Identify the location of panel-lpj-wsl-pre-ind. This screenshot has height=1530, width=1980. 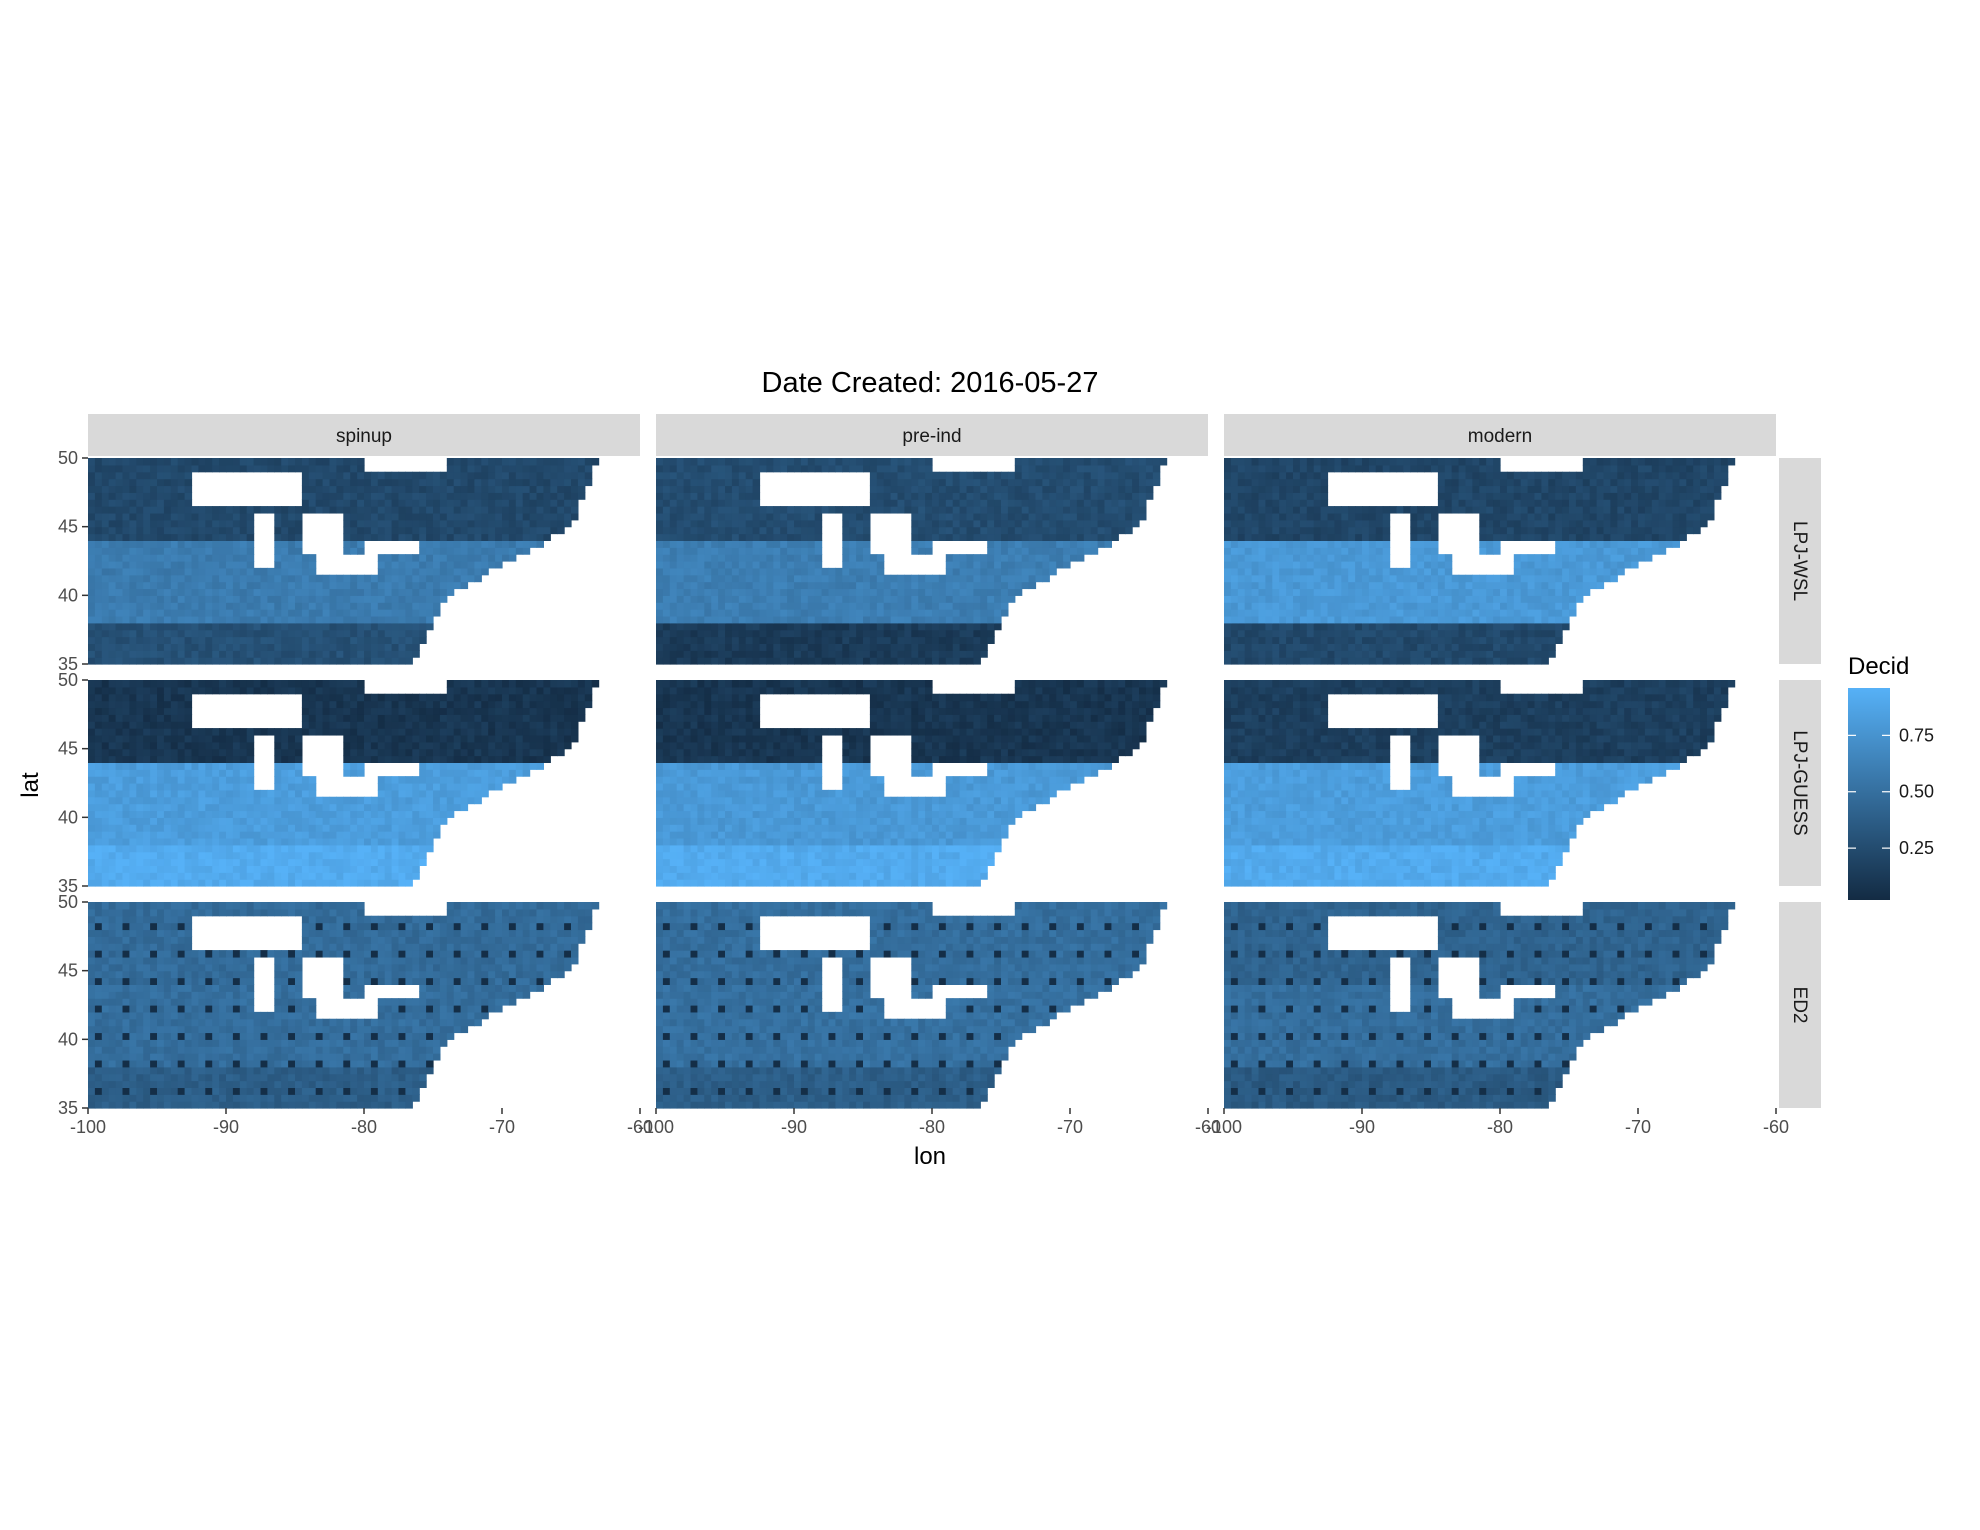
(911, 561).